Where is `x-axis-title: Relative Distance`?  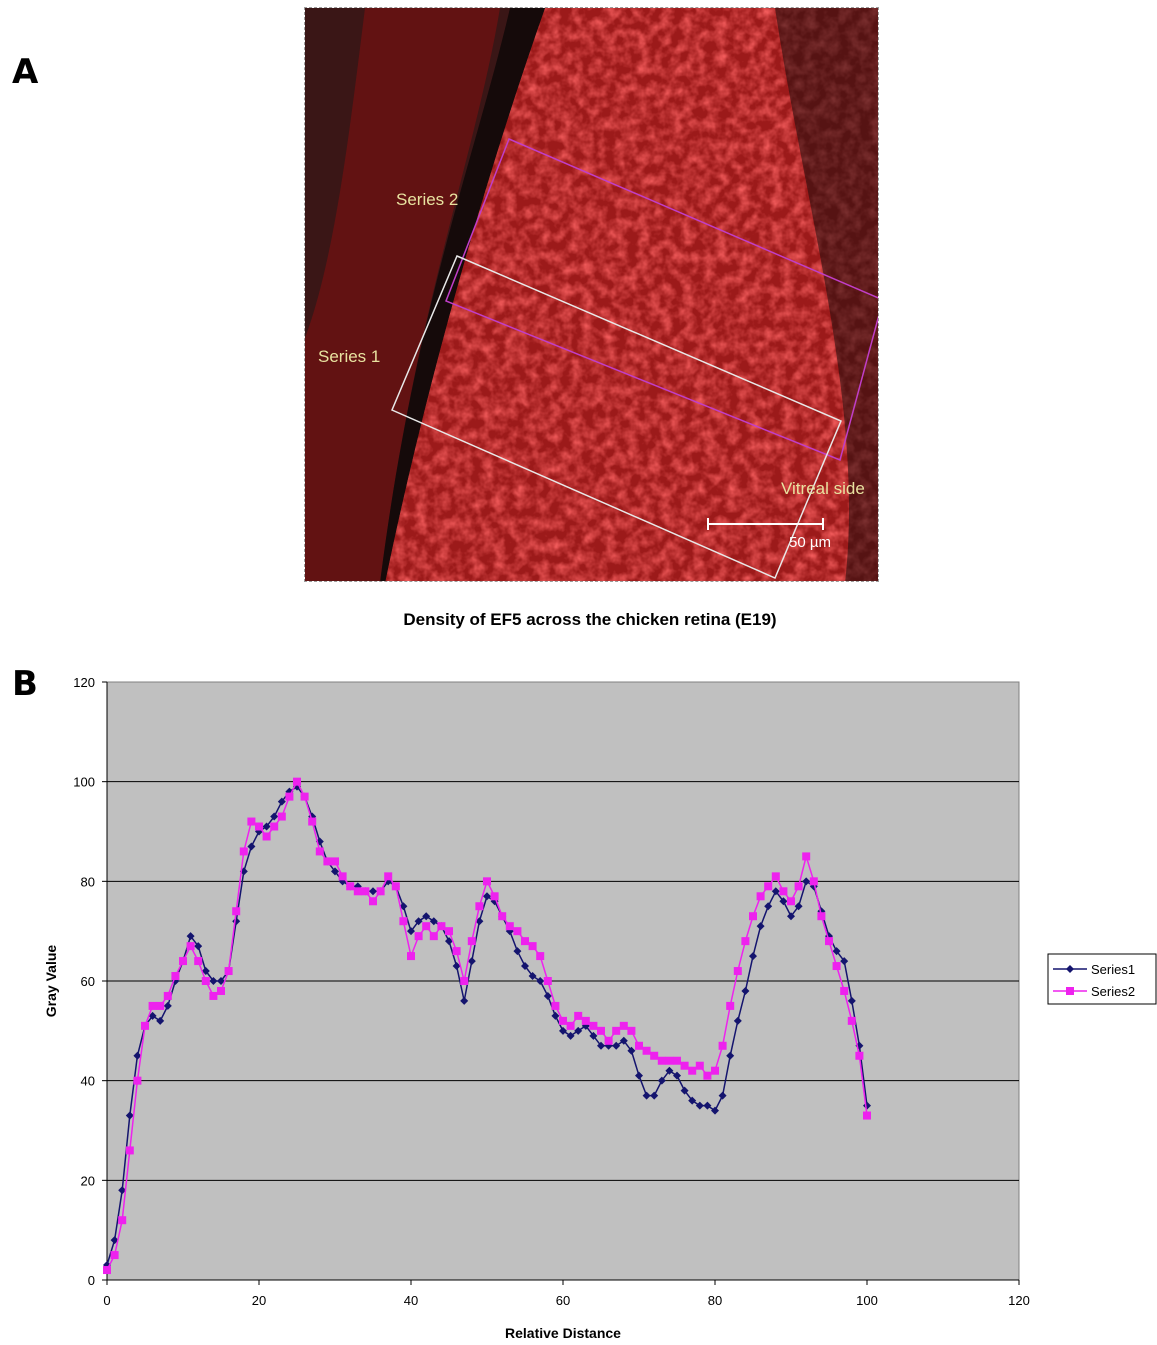 x-axis-title: Relative Distance is located at coordinates (563, 1333).